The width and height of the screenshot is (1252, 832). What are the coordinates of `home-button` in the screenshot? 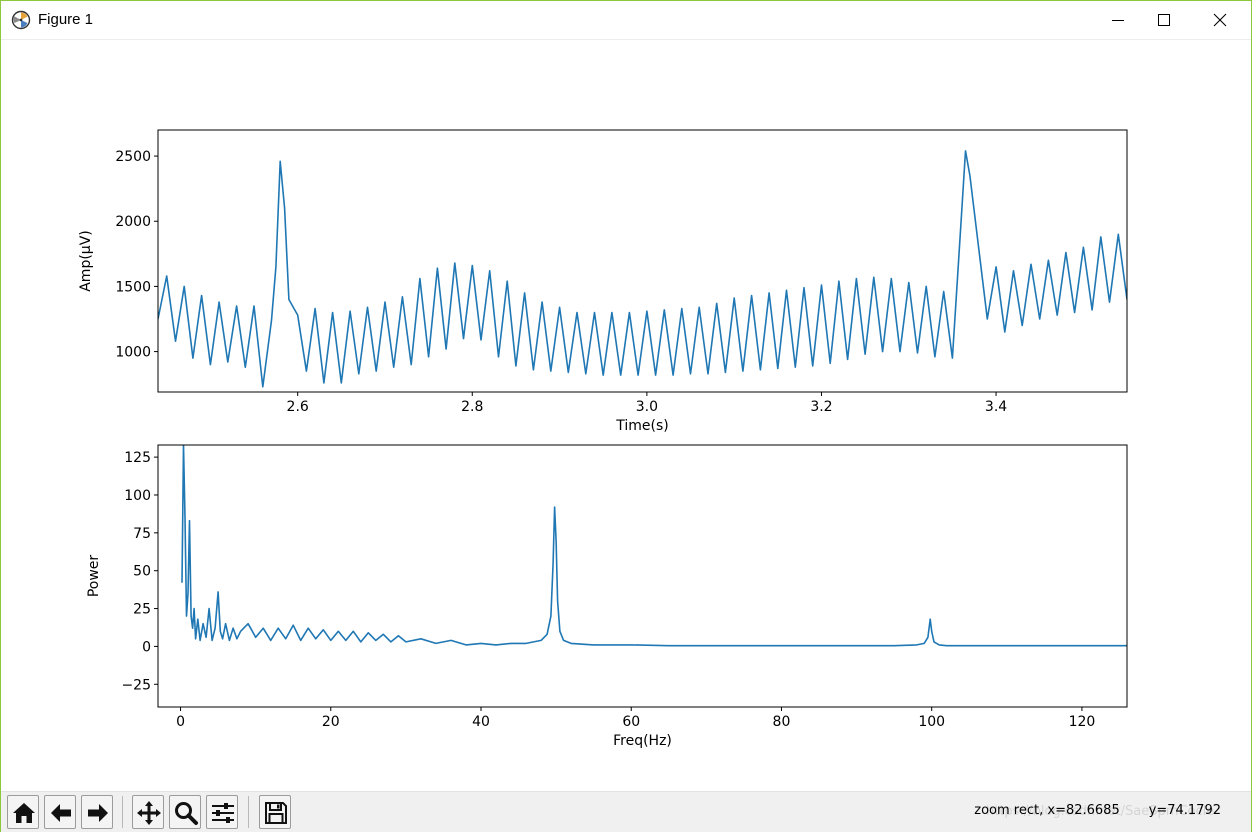 It's located at (23, 812).